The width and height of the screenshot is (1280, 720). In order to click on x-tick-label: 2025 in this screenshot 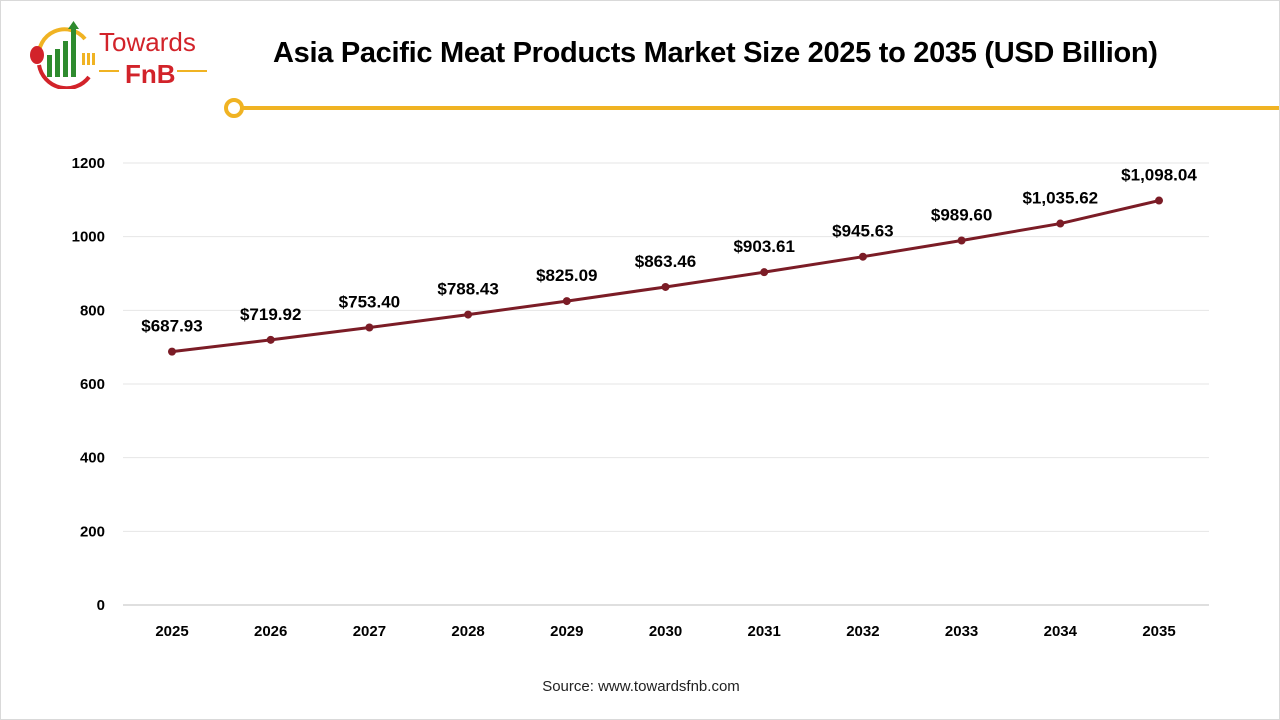, I will do `click(171, 631)`.